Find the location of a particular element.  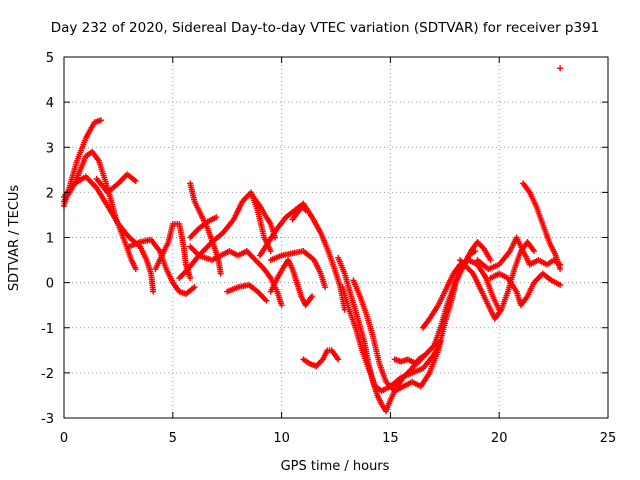

series-track-n is located at coordinates (298, 269).